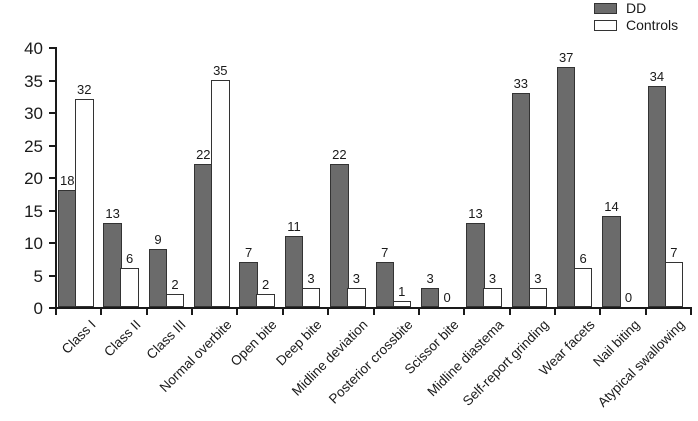 The image size is (698, 421). I want to click on y-tick-label: 5, so click(38, 276).